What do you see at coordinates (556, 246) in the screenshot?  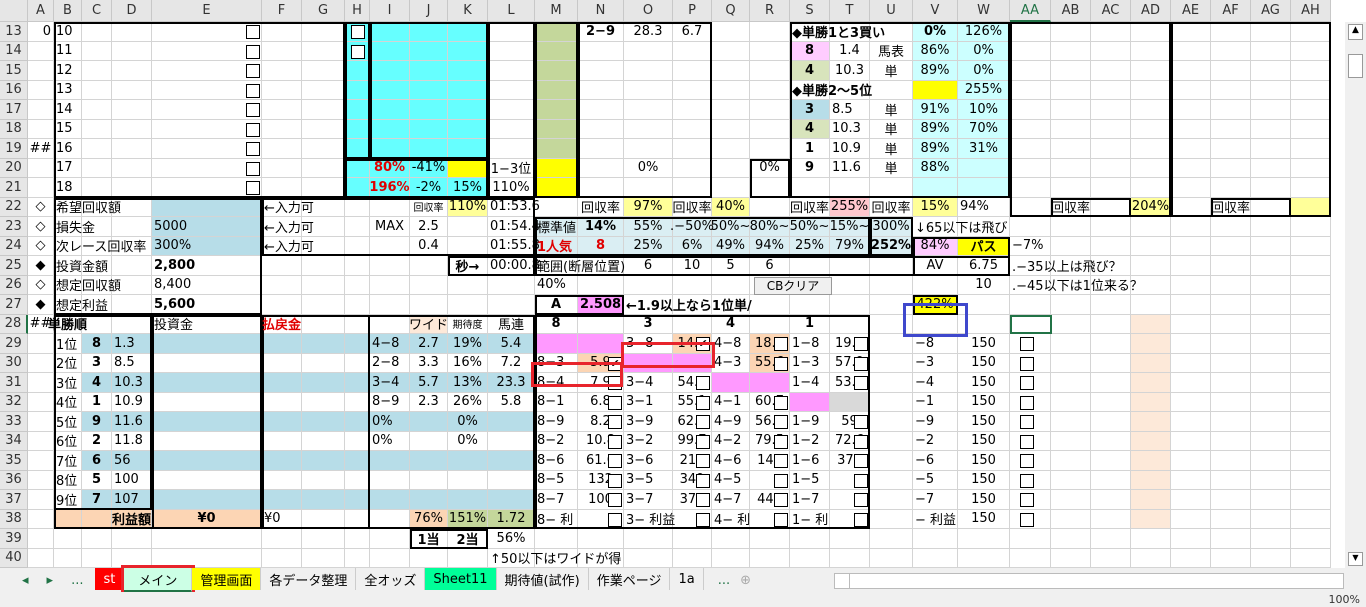 I see `cell-M24: 1人気` at bounding box center [556, 246].